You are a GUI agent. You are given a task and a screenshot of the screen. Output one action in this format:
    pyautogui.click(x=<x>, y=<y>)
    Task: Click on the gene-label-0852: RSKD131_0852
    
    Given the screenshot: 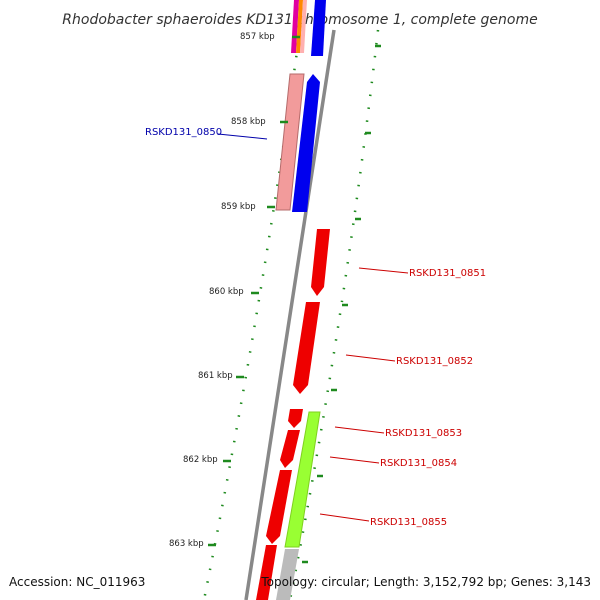 What is the action you would take?
    pyautogui.click(x=409, y=360)
    